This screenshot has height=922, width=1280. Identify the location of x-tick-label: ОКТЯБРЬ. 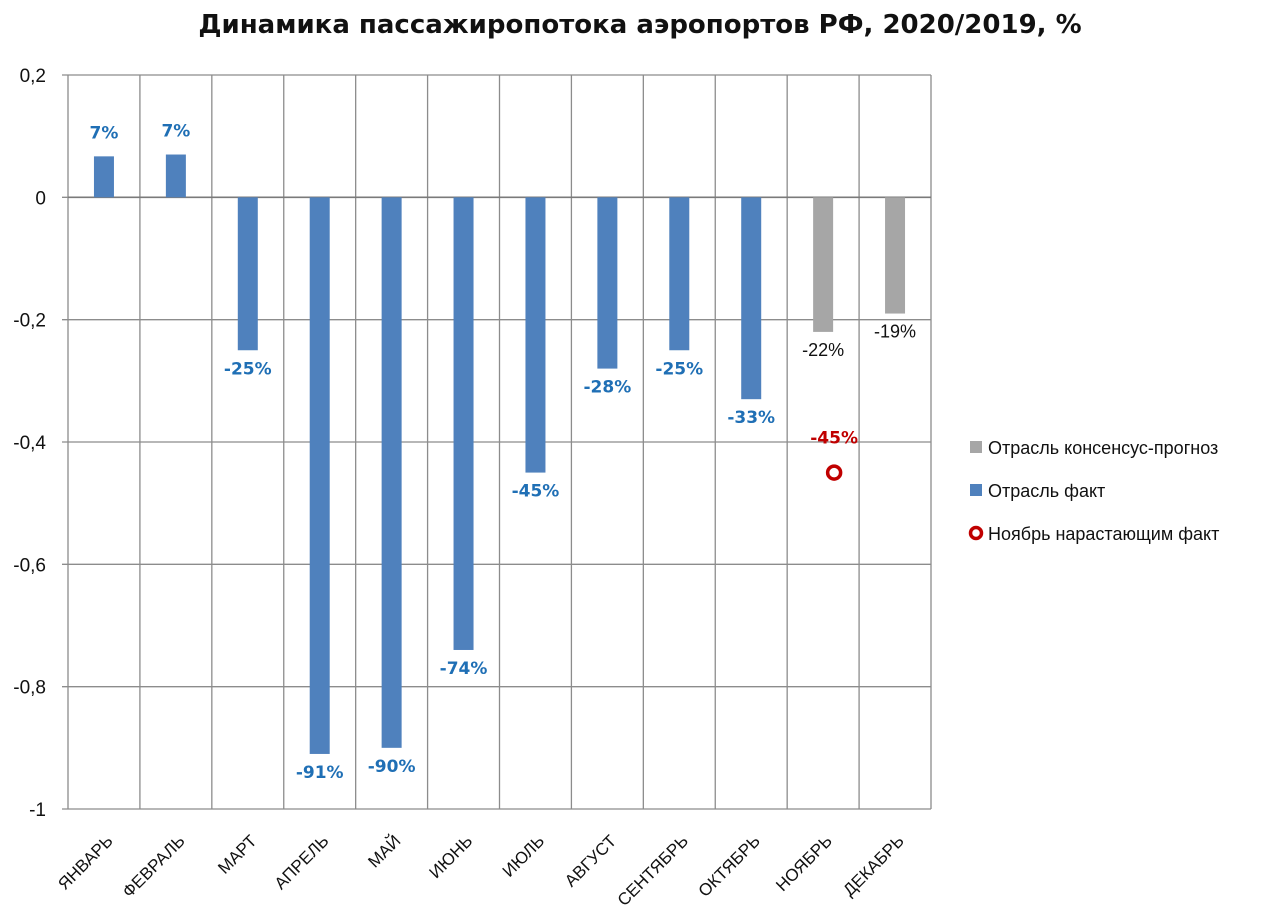
(729, 865).